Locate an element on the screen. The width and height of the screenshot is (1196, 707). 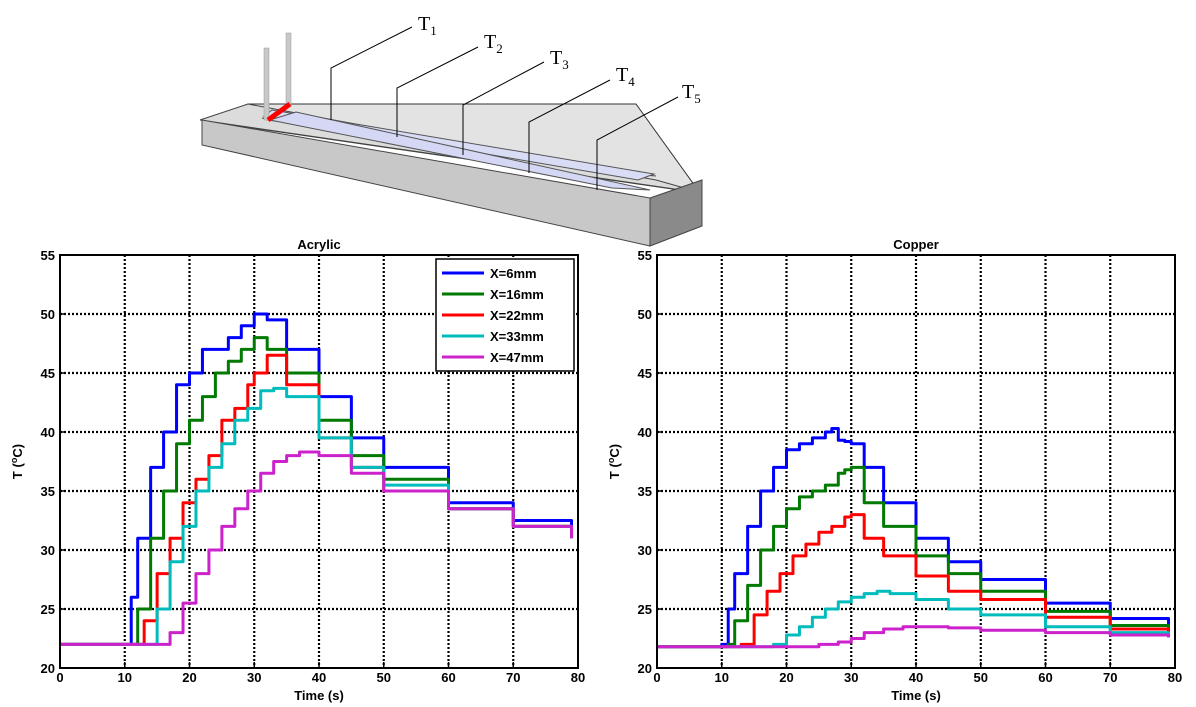
plate-side is located at coordinates (676, 213).